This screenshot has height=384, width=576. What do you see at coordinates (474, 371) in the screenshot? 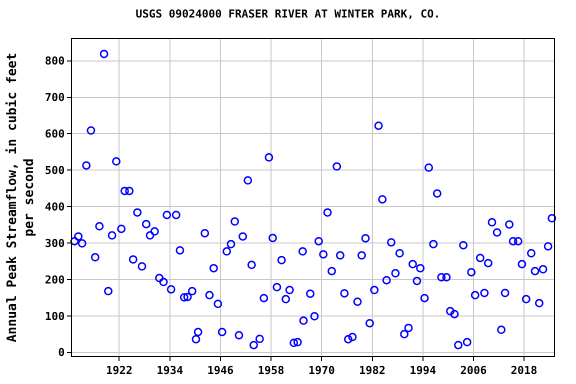
I see `x-tick-label: 2006` at bounding box center [474, 371].